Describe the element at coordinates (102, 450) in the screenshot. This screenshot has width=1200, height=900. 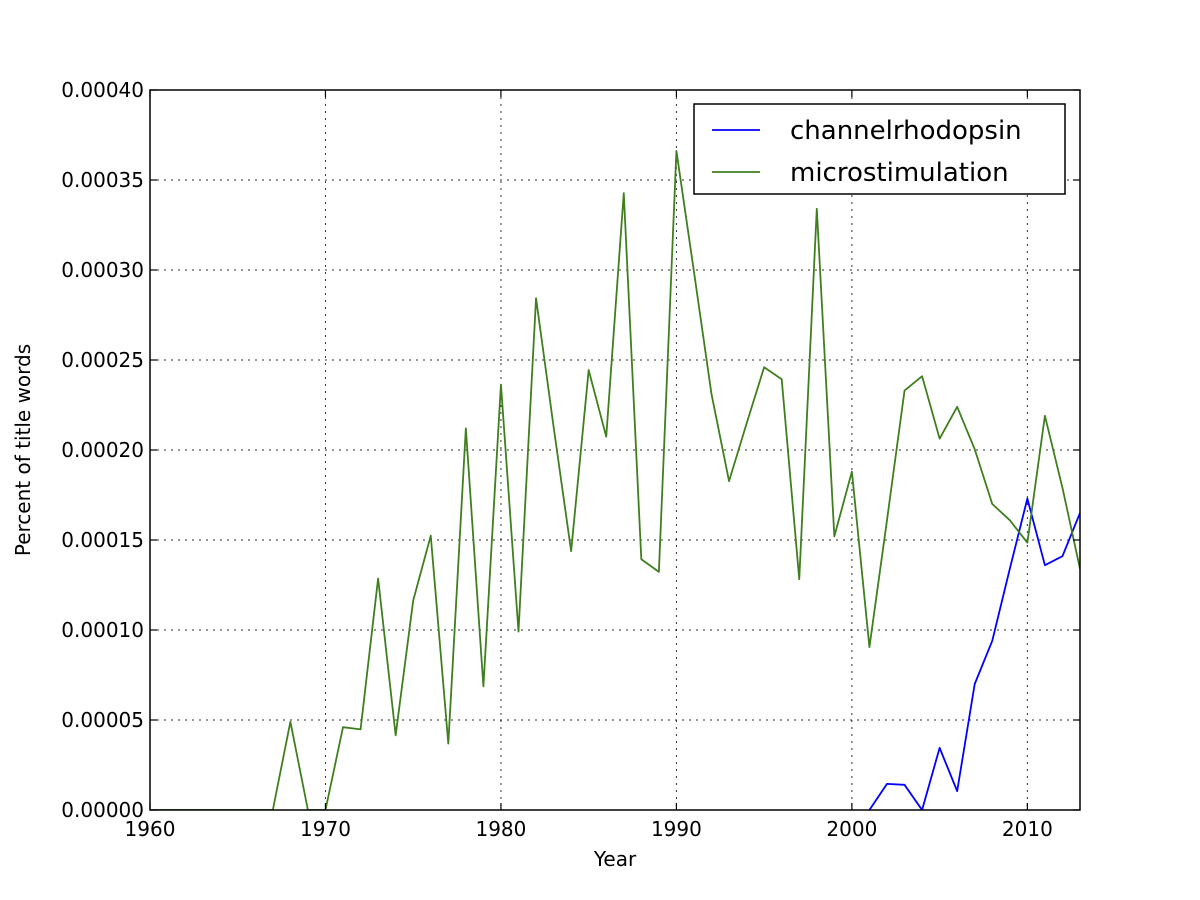
I see `y-tick-label: 0.00020` at that location.